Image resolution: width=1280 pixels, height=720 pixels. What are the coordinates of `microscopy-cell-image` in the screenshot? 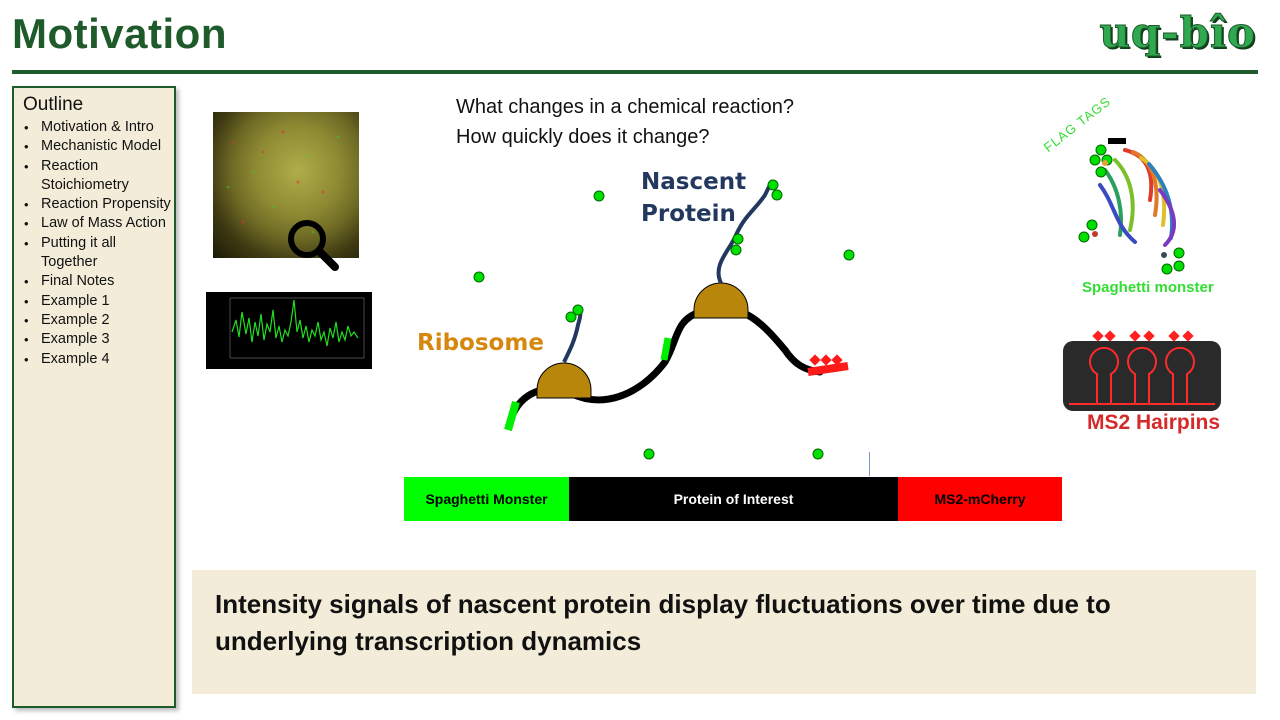 It's located at (286, 191).